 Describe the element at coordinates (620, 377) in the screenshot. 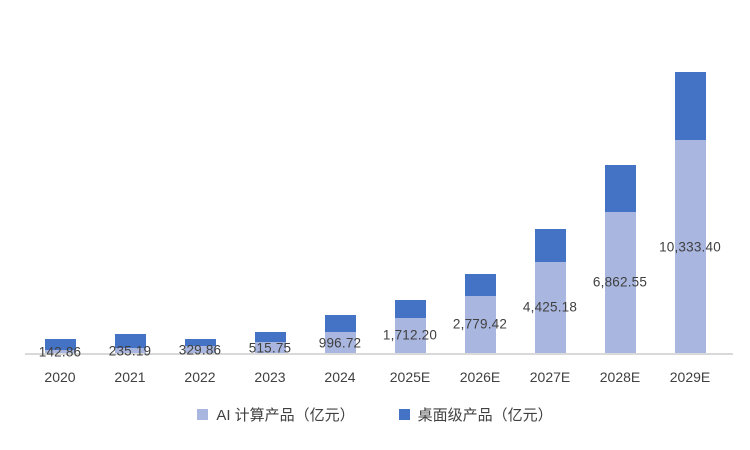

I see `x-axis-tick-label: 2028E` at that location.